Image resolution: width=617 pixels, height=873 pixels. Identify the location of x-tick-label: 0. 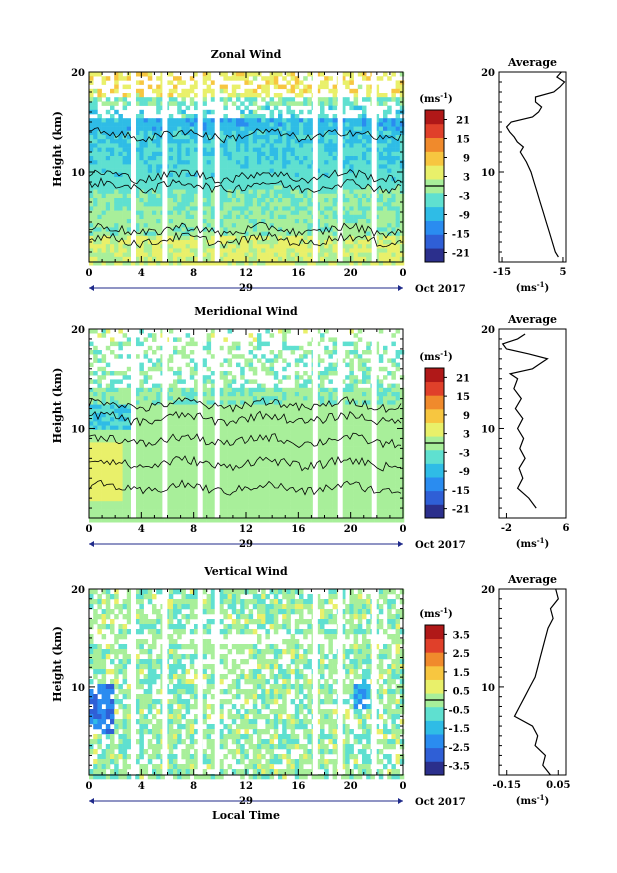
(403, 273).